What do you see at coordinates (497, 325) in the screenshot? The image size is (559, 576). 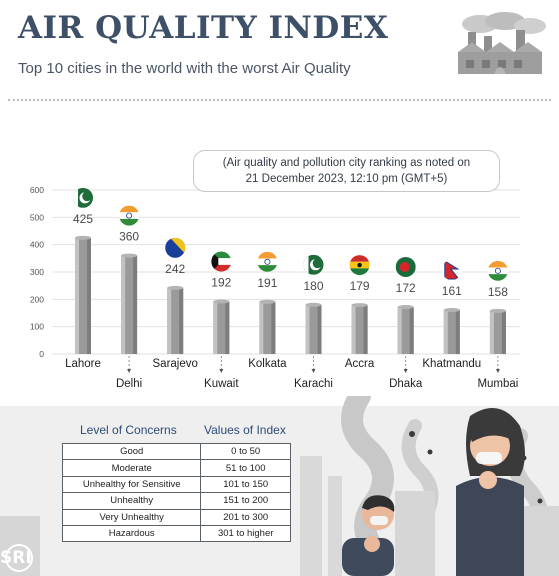 I see `bar-group: 158 Mumbai` at bounding box center [497, 325].